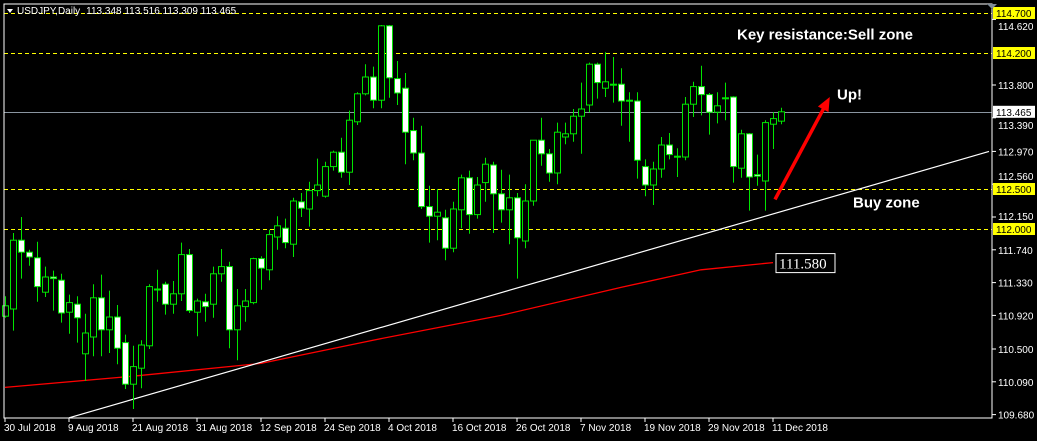  I want to click on x-tick-label: 9 Aug 2018, so click(93, 428).